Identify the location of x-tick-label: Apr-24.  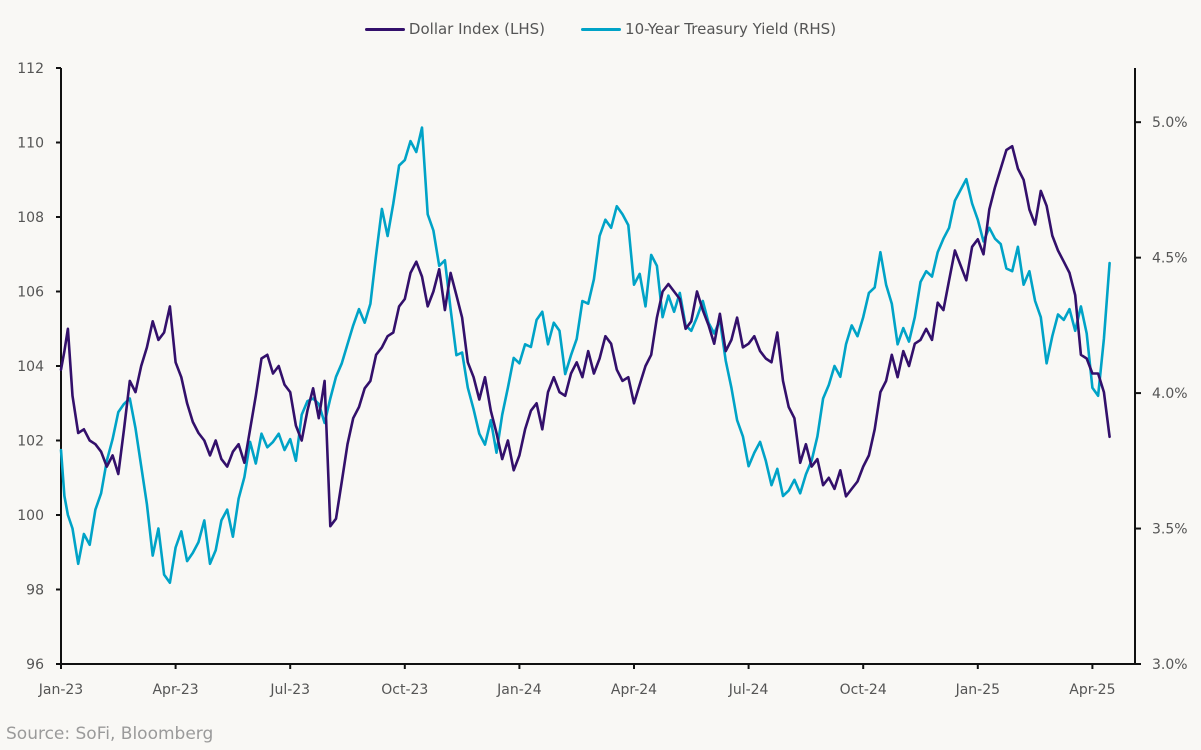
(634, 690).